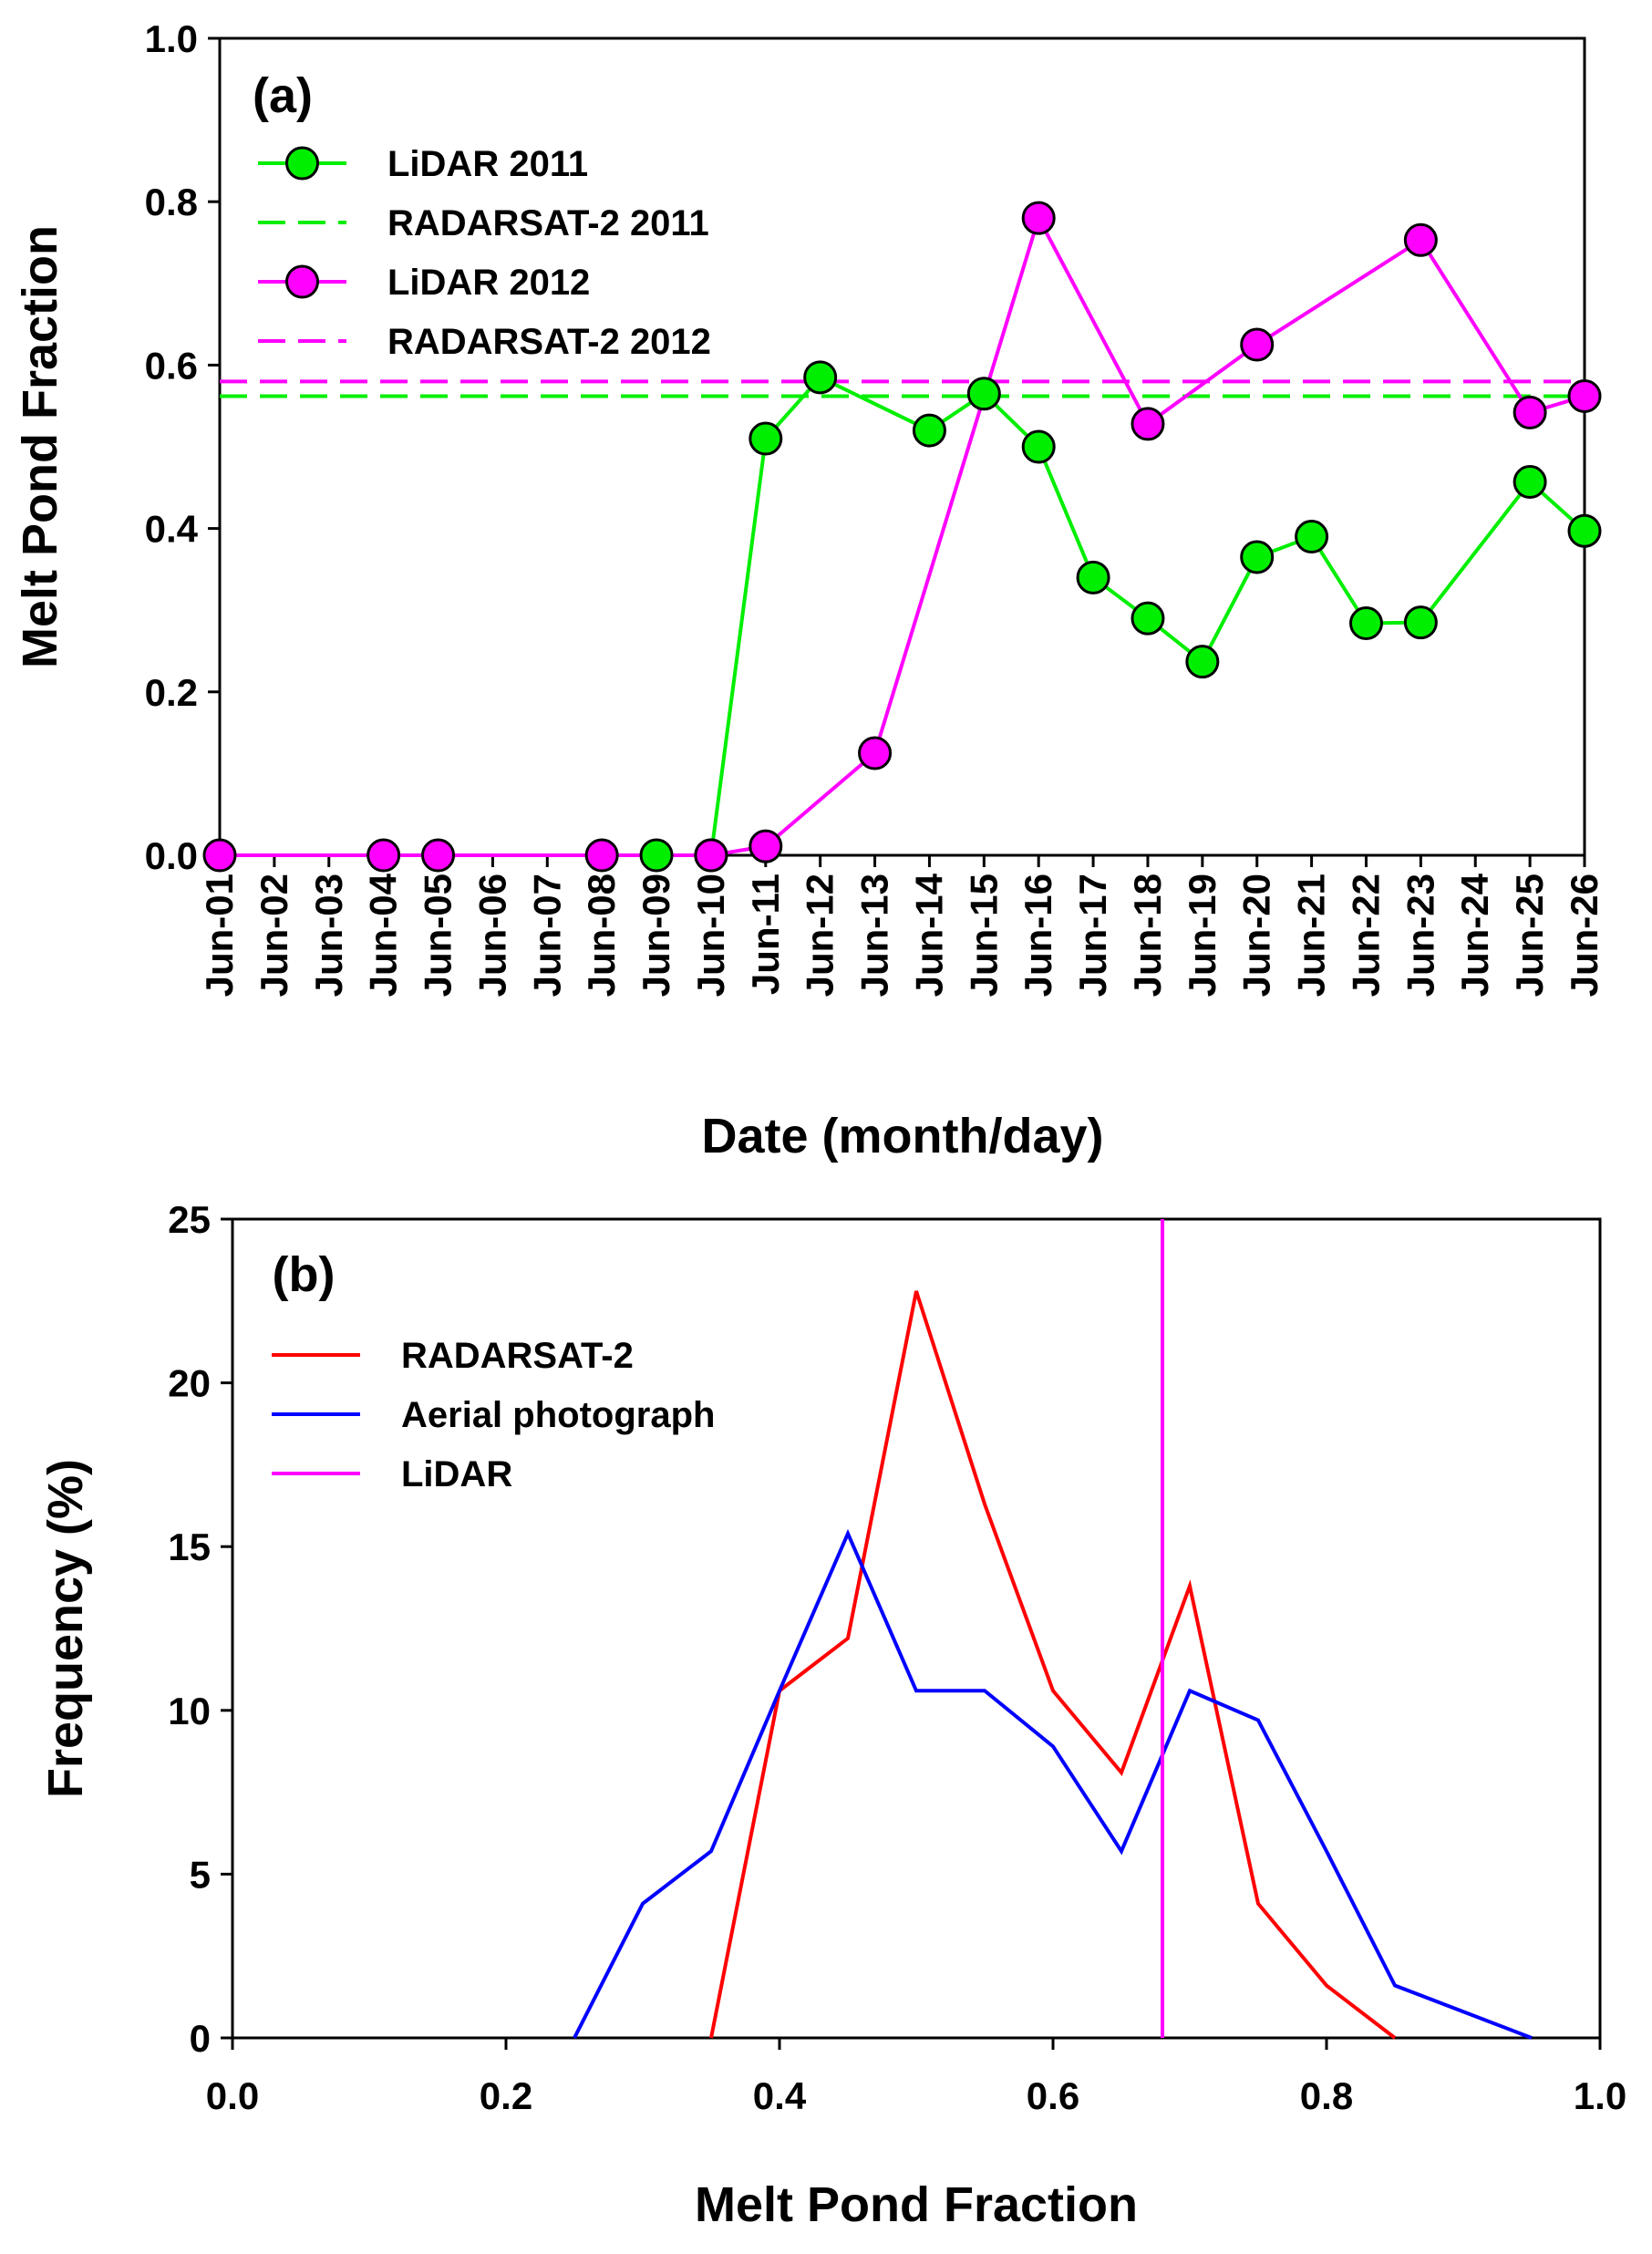 This screenshot has width=1652, height=2254. Describe the element at coordinates (1256, 935) in the screenshot. I see `x-tick-label-a: Jun-20` at that location.